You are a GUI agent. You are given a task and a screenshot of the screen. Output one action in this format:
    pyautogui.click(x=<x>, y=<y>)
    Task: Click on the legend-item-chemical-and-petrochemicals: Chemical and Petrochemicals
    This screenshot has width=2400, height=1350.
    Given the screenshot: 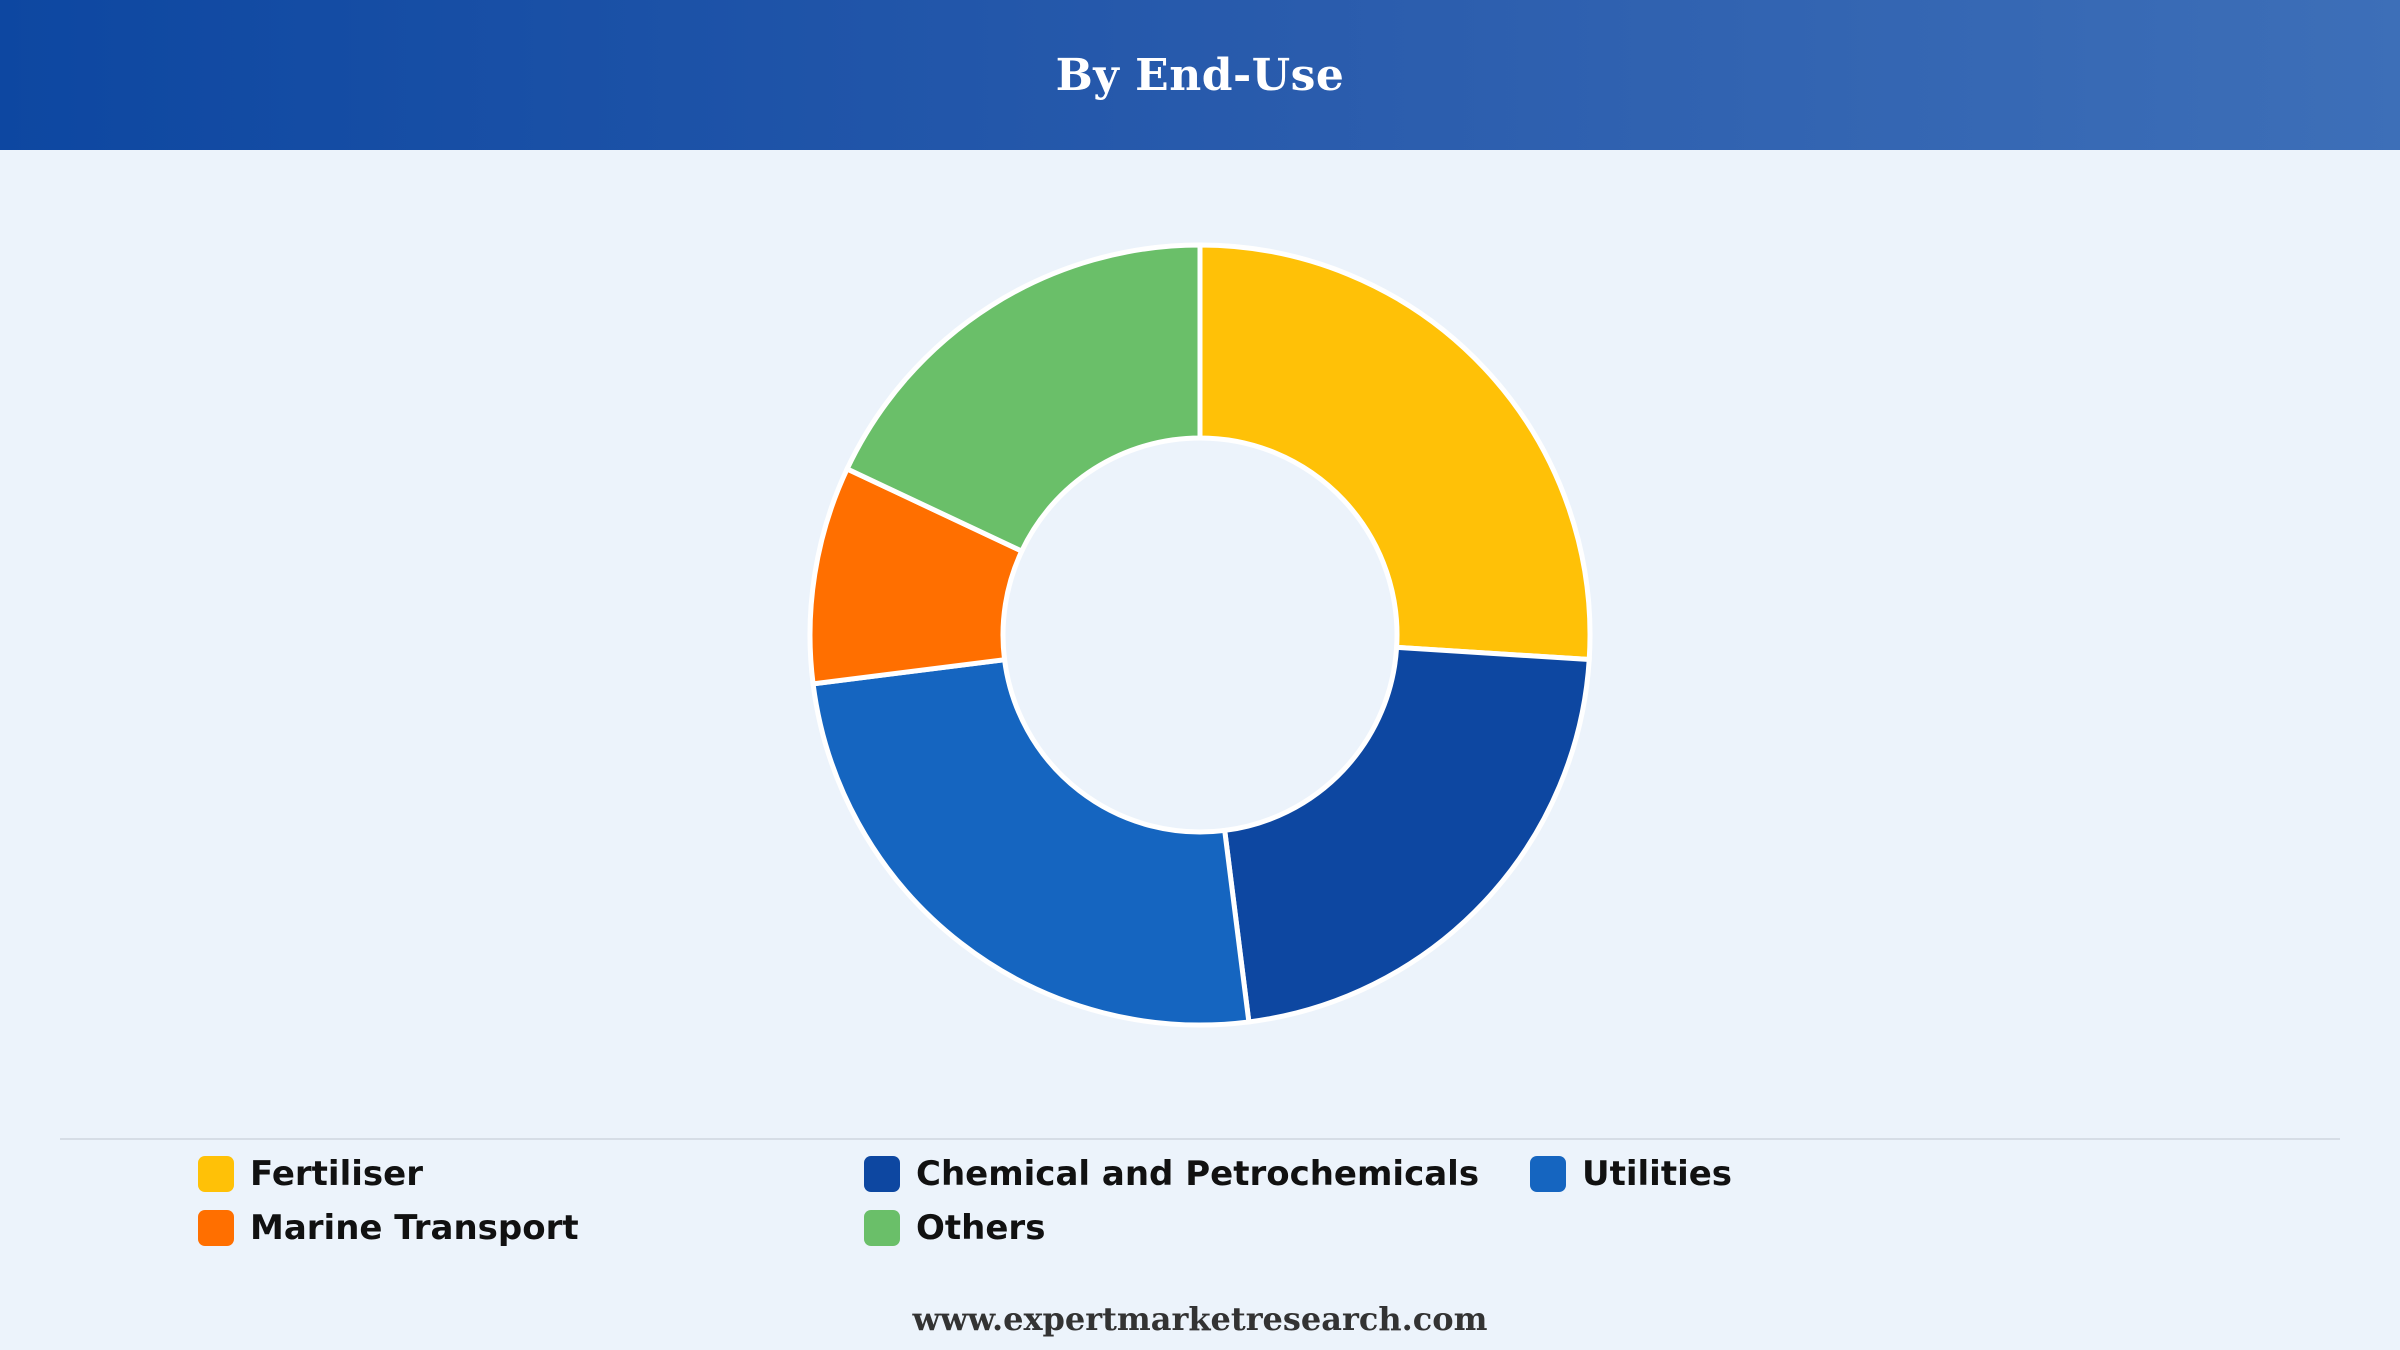 What is the action you would take?
    pyautogui.click(x=1197, y=1174)
    